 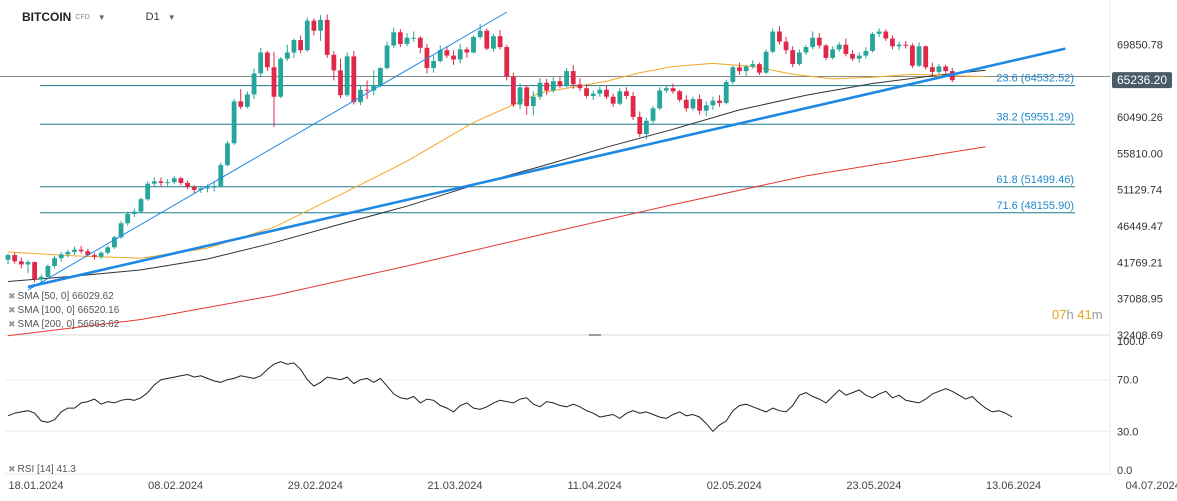 I want to click on countdown-minutes-unit: m, so click(x=1097, y=314).